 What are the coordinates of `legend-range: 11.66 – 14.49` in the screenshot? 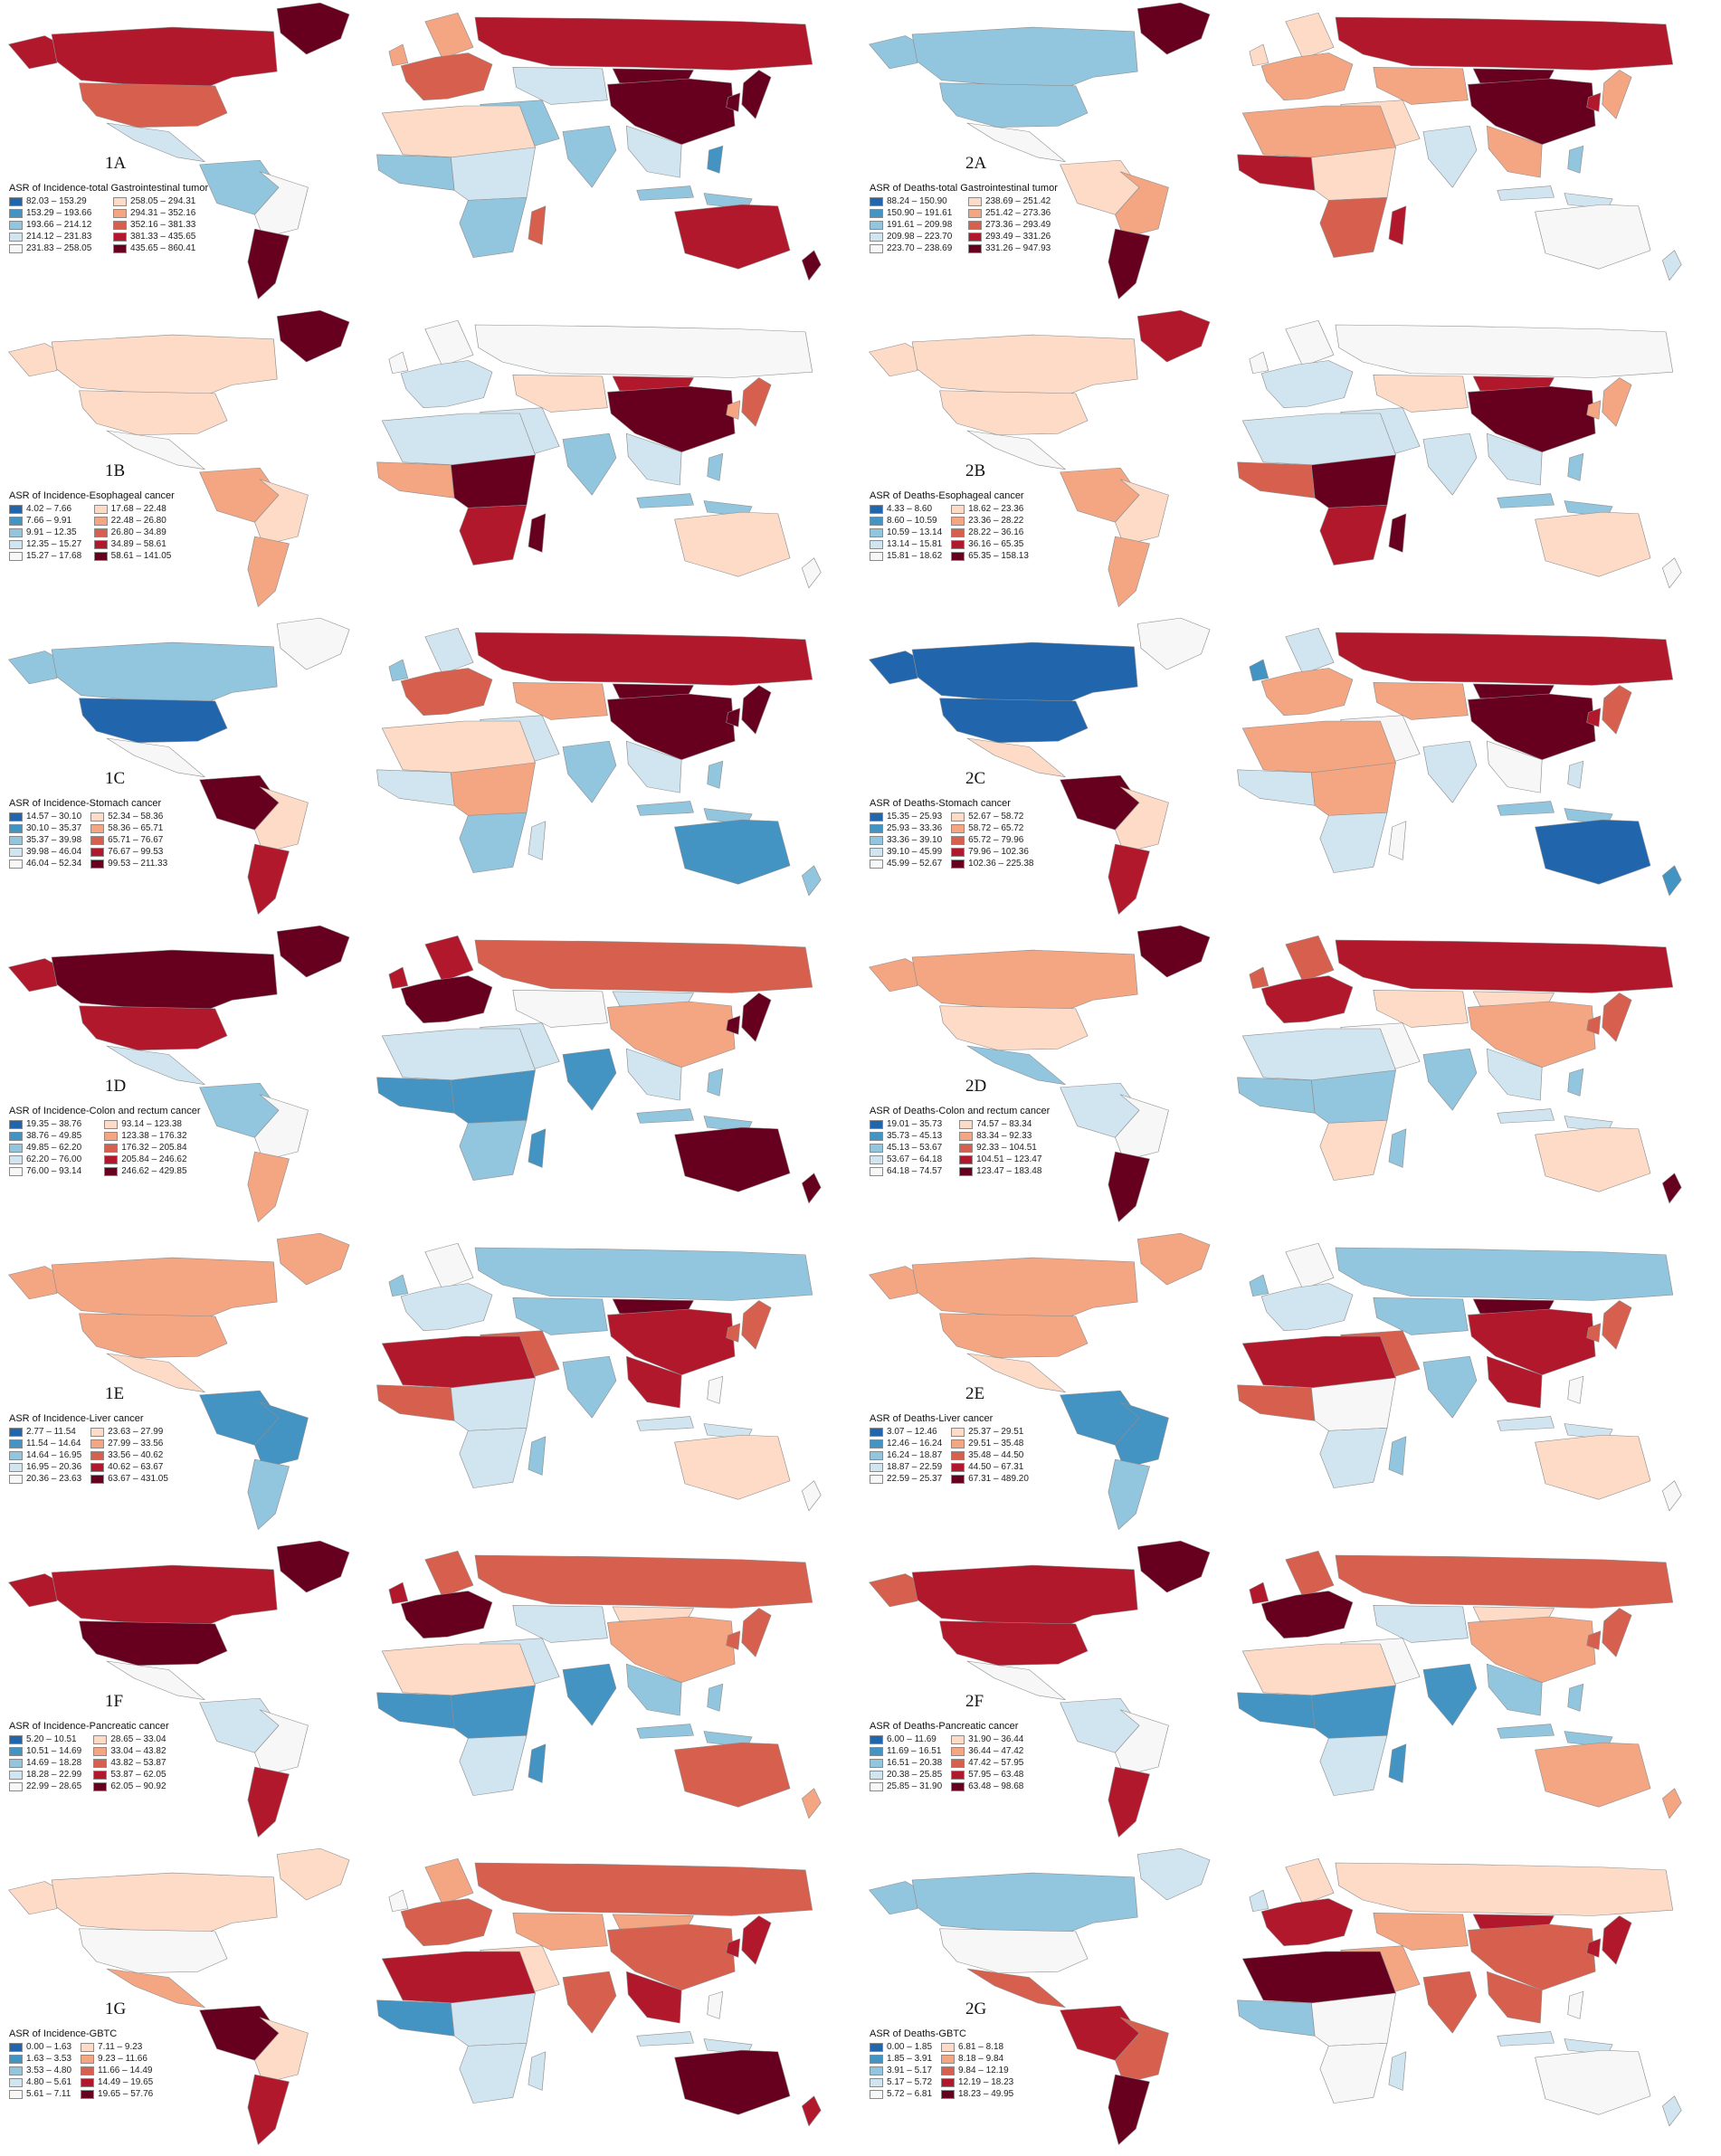 It's located at (126, 2070).